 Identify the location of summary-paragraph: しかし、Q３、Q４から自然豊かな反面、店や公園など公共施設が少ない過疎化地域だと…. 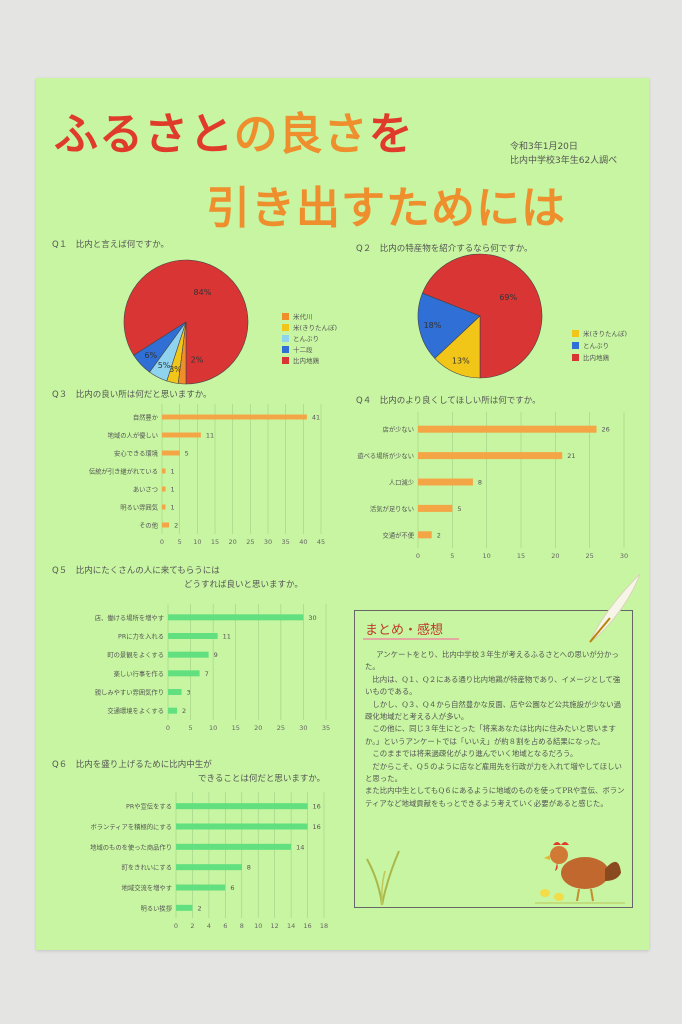
(493, 710).